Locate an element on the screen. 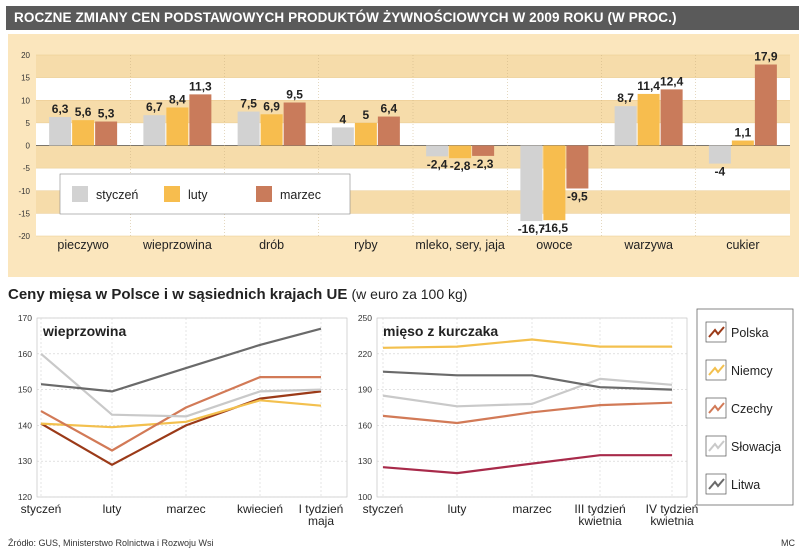  y-tick-label: 100 is located at coordinates (365, 497).